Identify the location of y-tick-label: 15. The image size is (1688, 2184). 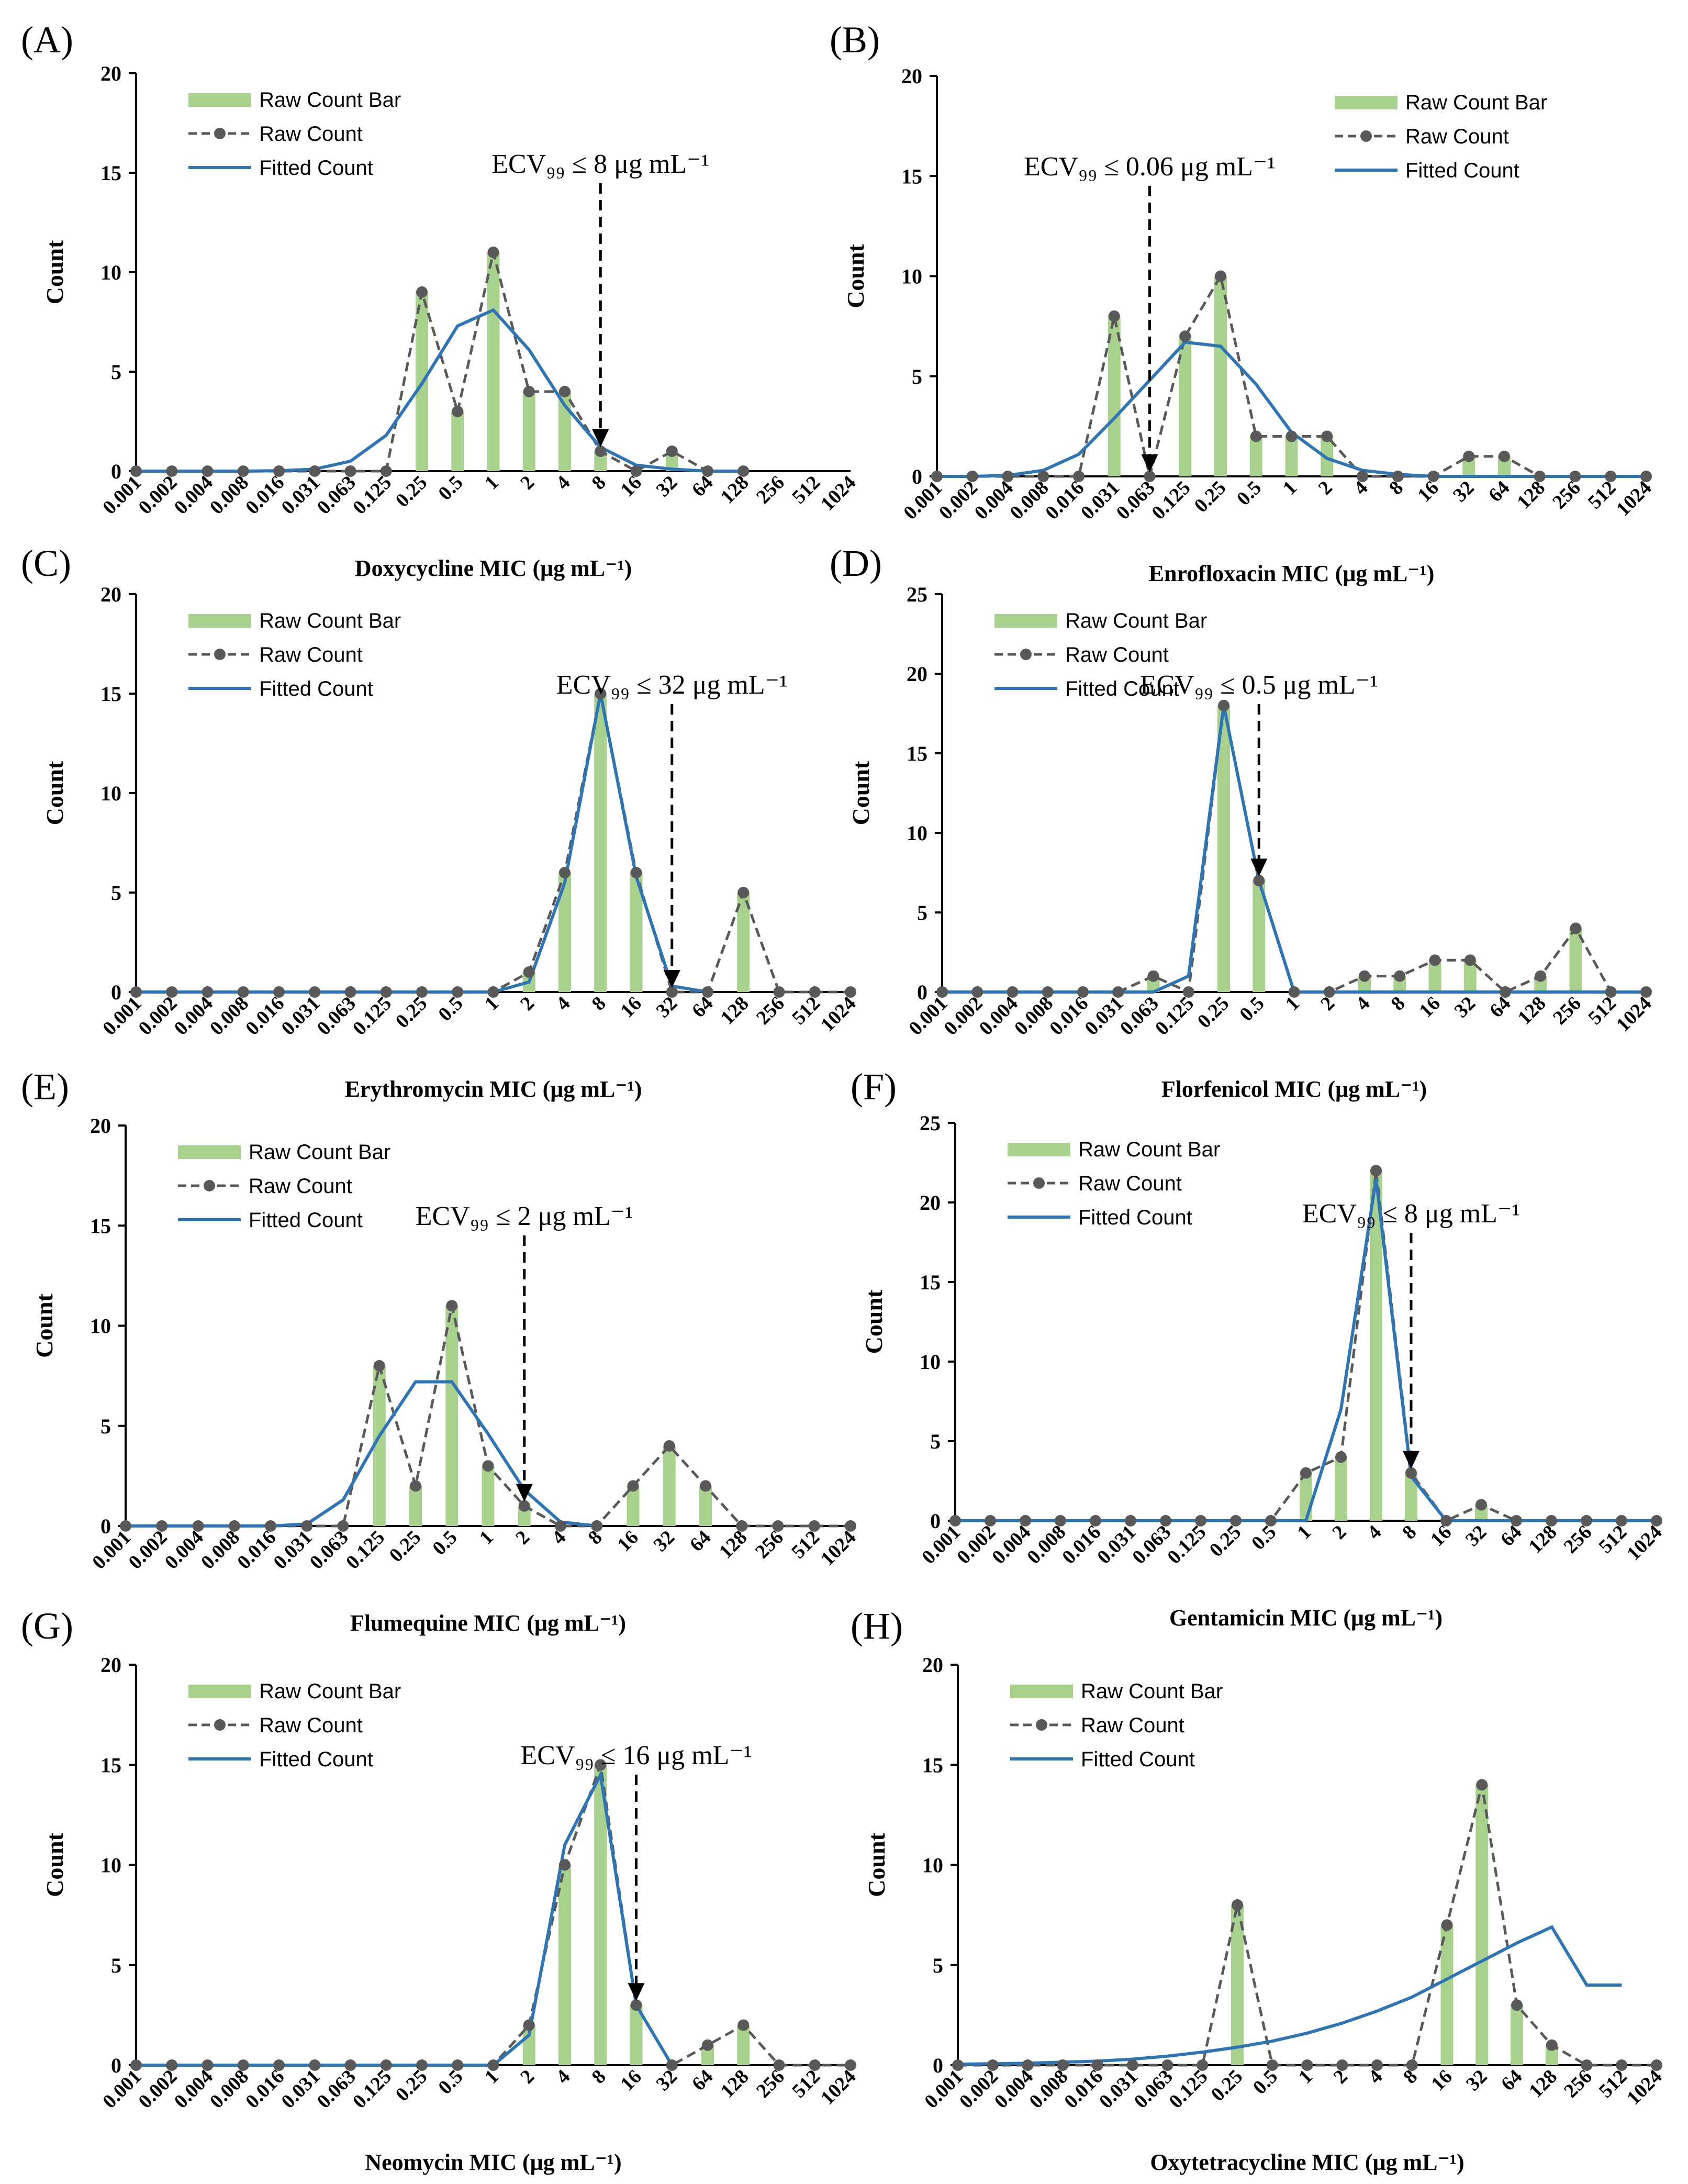
(110, 694).